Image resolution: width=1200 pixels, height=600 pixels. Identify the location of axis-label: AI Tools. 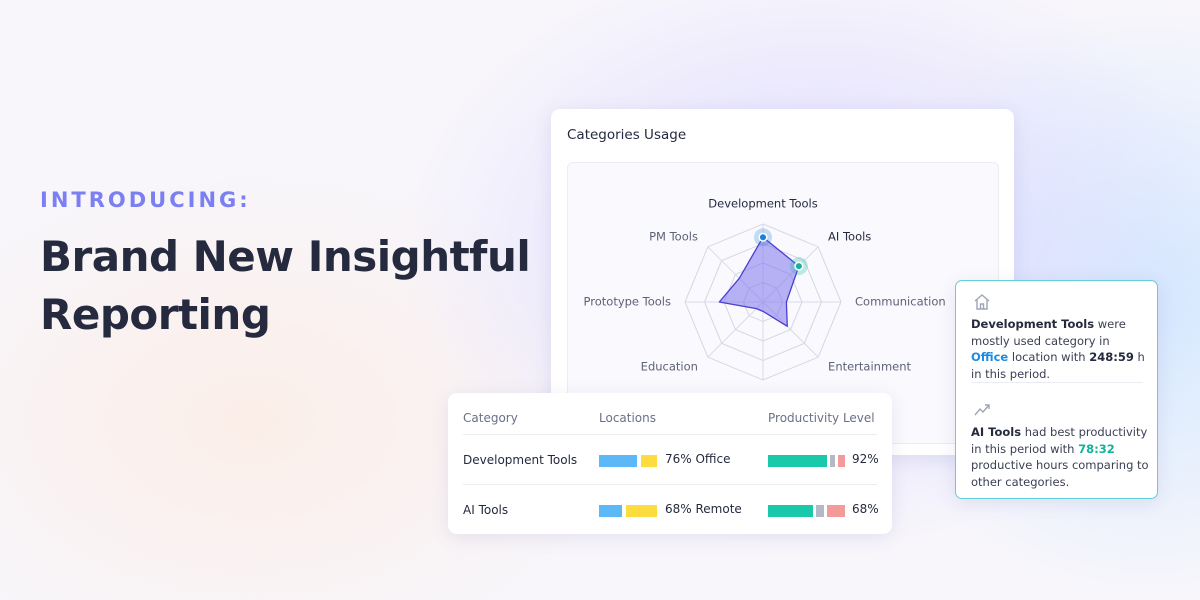
(849, 236).